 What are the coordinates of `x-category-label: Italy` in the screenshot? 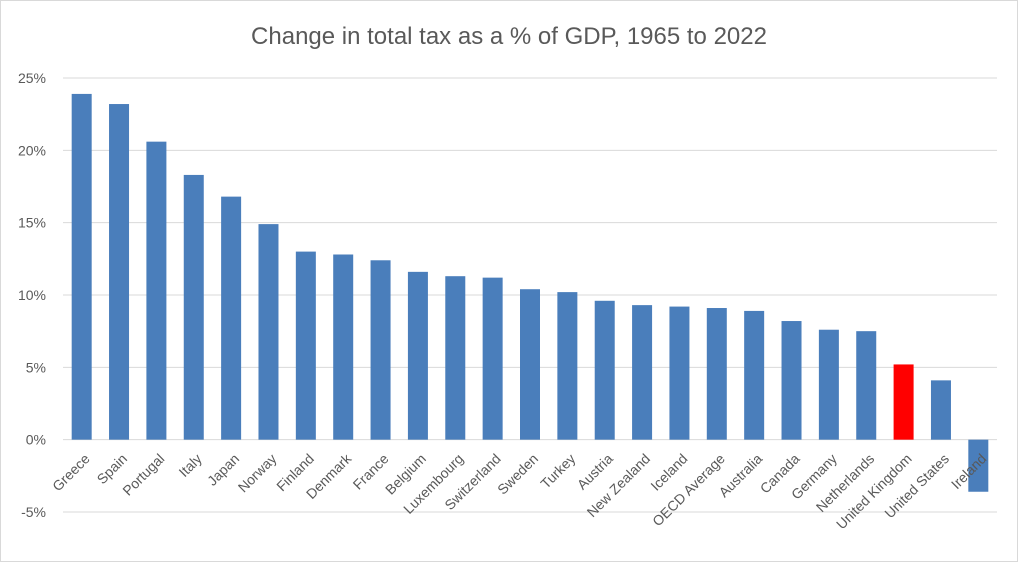 It's located at (189, 464).